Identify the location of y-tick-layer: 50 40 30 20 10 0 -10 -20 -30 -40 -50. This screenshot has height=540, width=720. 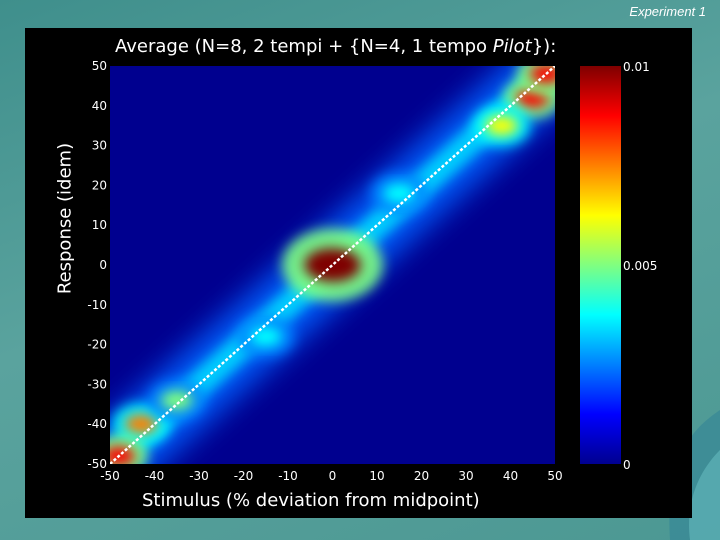
(97, 265).